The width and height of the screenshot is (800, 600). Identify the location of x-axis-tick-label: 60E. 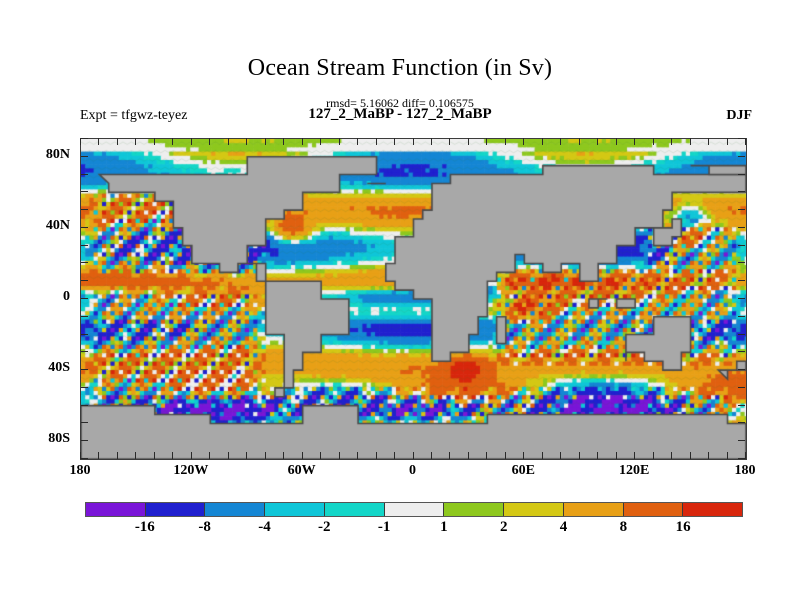
(523, 470).